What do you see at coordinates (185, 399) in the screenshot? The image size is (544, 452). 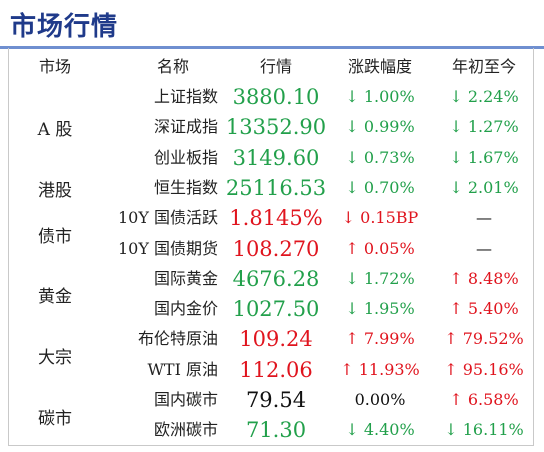 I see `row-name: 国内碳市` at bounding box center [185, 399].